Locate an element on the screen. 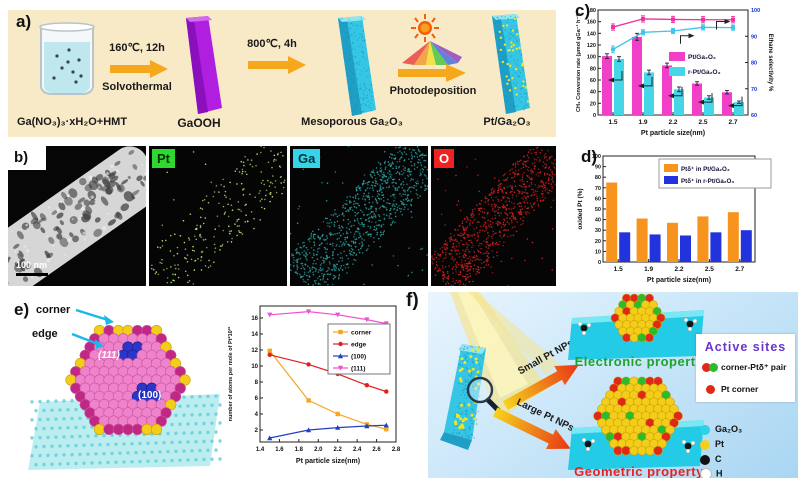 The image size is (798, 478). rainbow-light-icon is located at coordinates (432, 53).